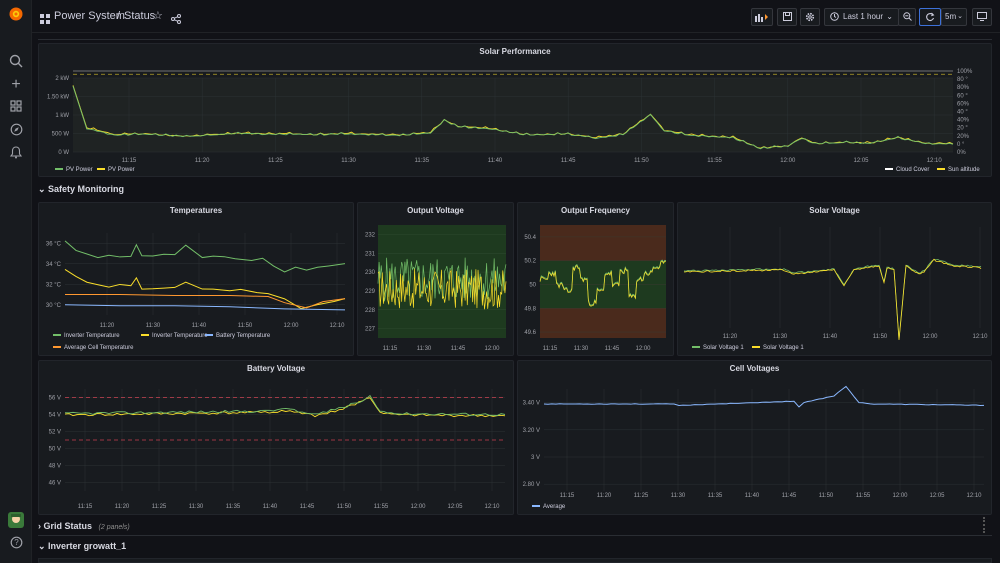  What do you see at coordinates (907, 17) in the screenshot?
I see `zoom-out-icon` at bounding box center [907, 17].